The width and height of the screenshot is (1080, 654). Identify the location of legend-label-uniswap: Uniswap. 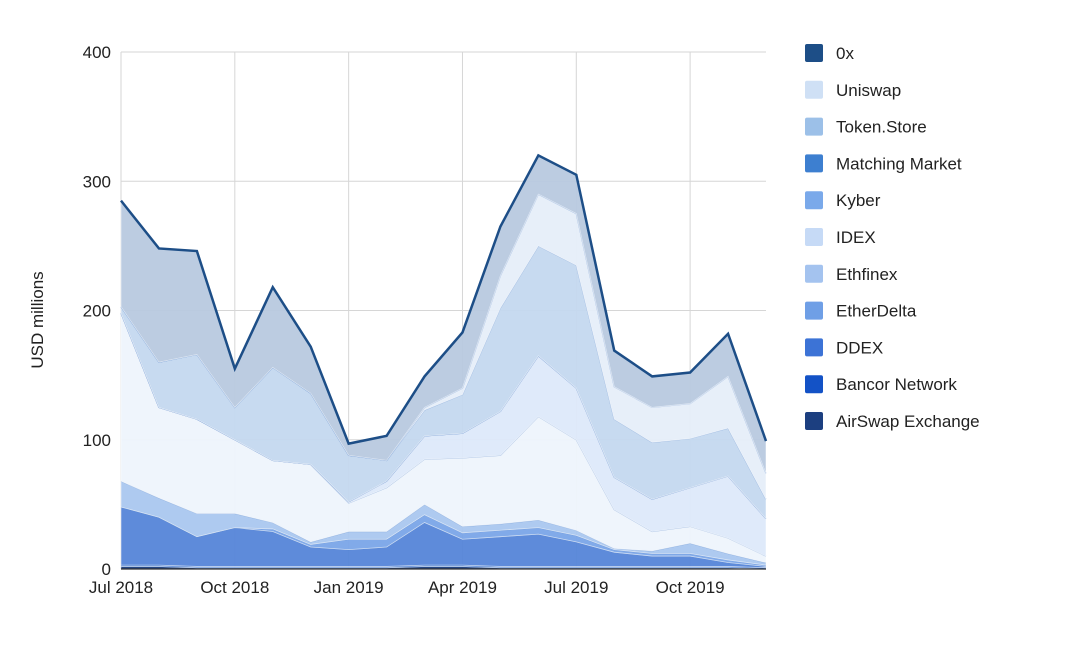
(868, 90).